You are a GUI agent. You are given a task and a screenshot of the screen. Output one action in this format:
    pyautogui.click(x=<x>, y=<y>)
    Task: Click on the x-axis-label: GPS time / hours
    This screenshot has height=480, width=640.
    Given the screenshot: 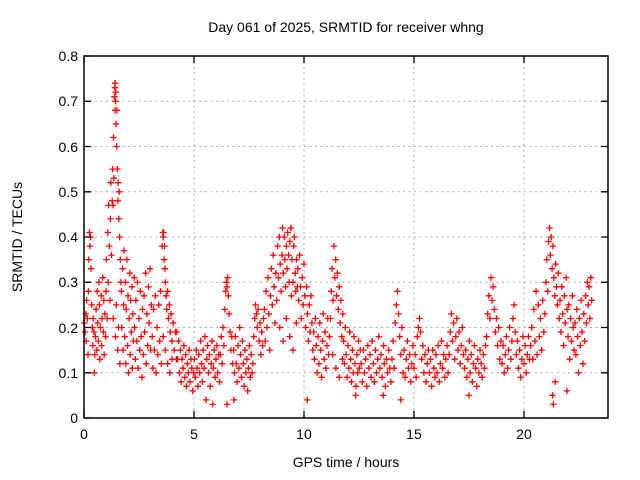 What is the action you would take?
    pyautogui.click(x=346, y=462)
    